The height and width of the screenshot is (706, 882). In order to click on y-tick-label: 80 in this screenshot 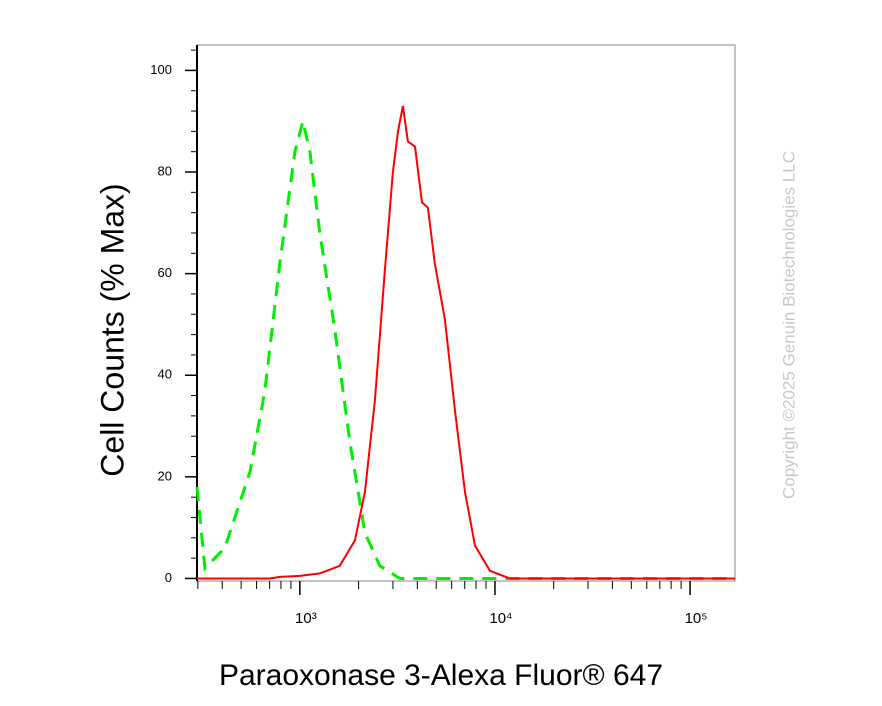, I will do `click(165, 170)`.